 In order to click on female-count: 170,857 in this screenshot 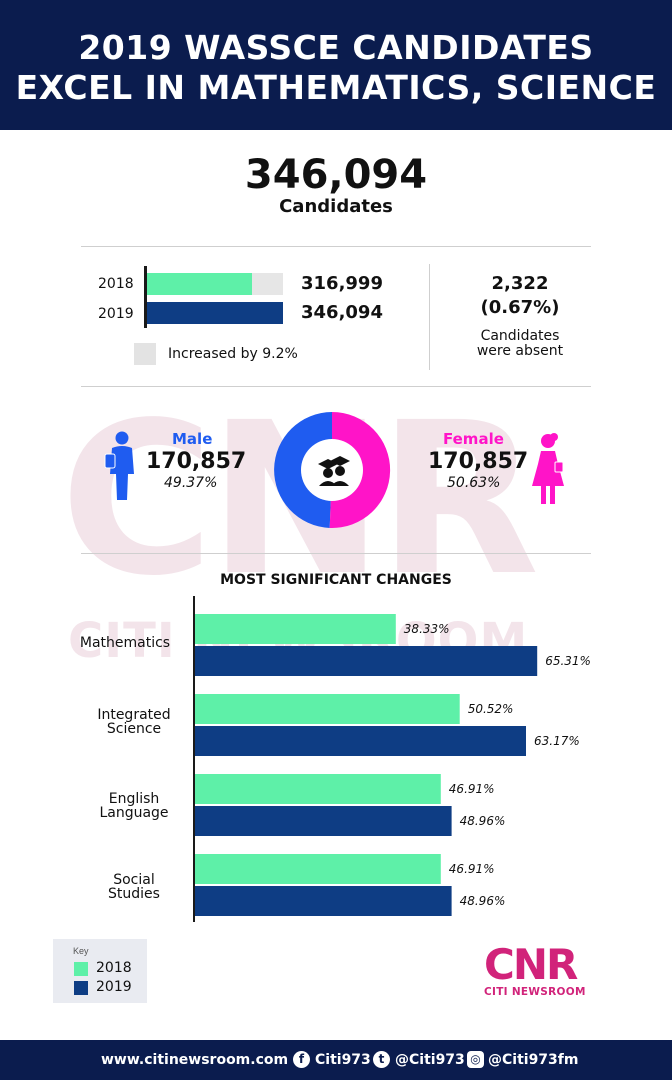, I will do `click(478, 461)`.